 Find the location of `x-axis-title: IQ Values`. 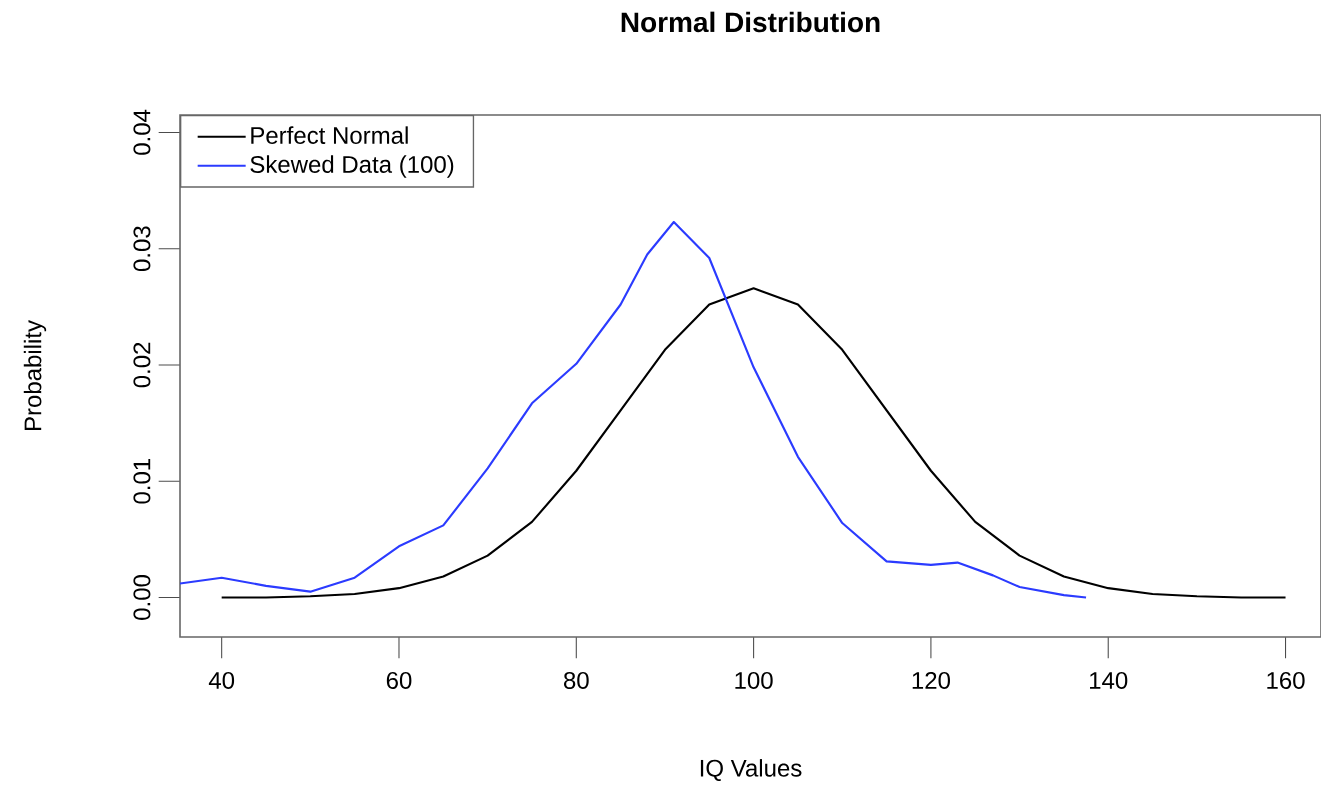

x-axis-title: IQ Values is located at coordinates (751, 770).